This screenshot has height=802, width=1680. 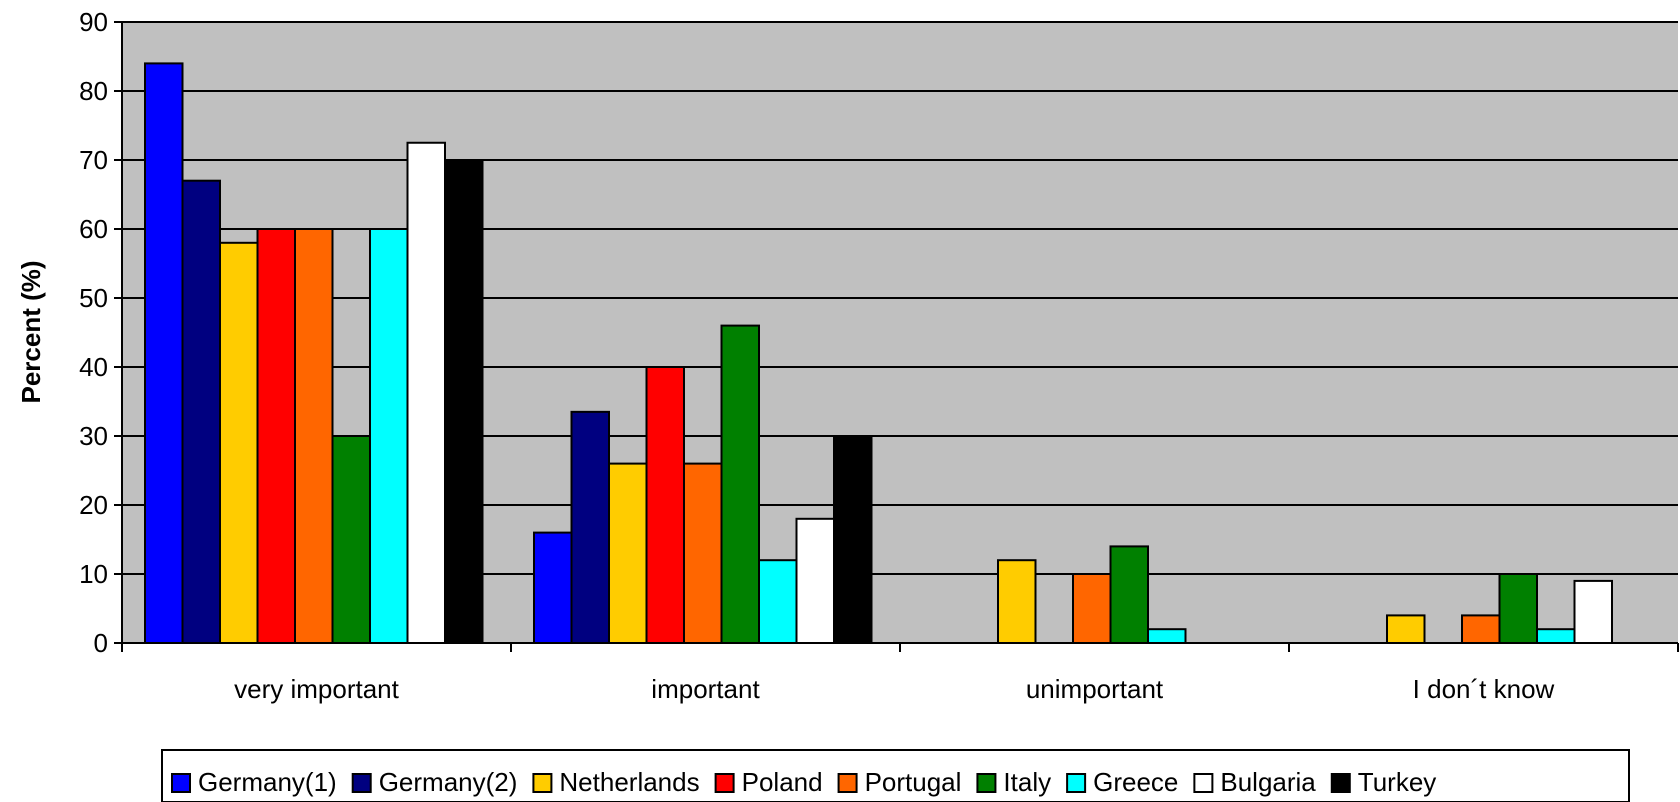 I want to click on y-tick-label: 20, so click(x=93, y=505).